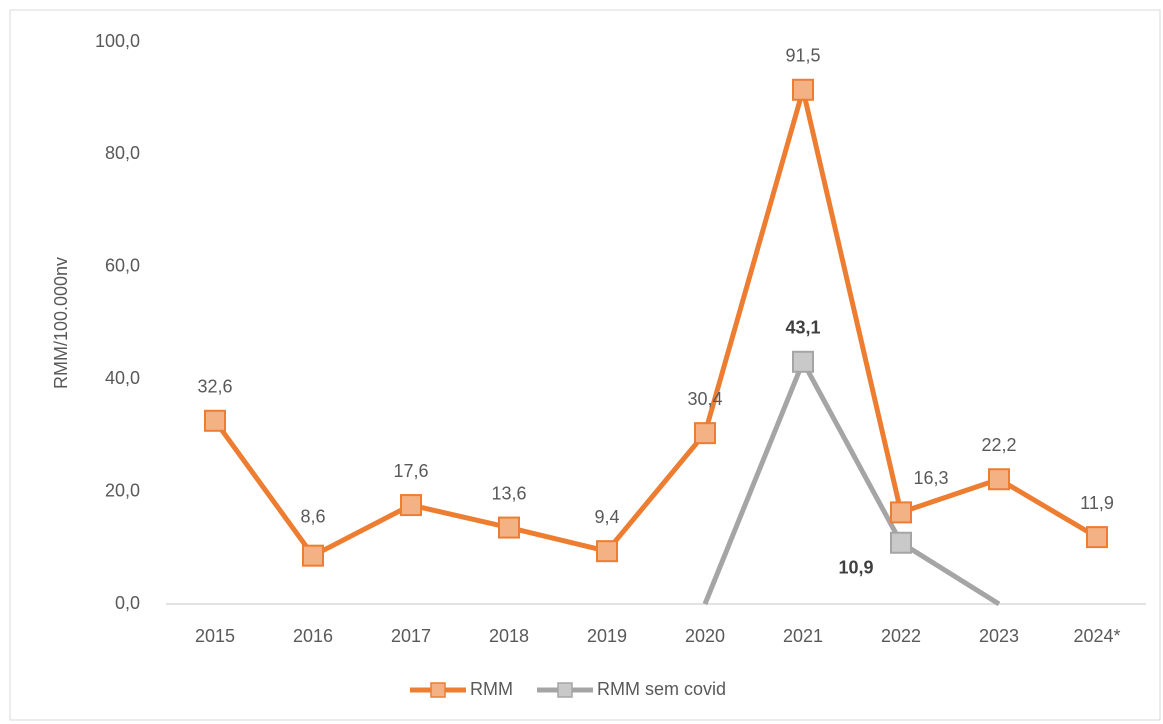  Describe the element at coordinates (930, 478) in the screenshot. I see `data-label: 16,3` at that location.